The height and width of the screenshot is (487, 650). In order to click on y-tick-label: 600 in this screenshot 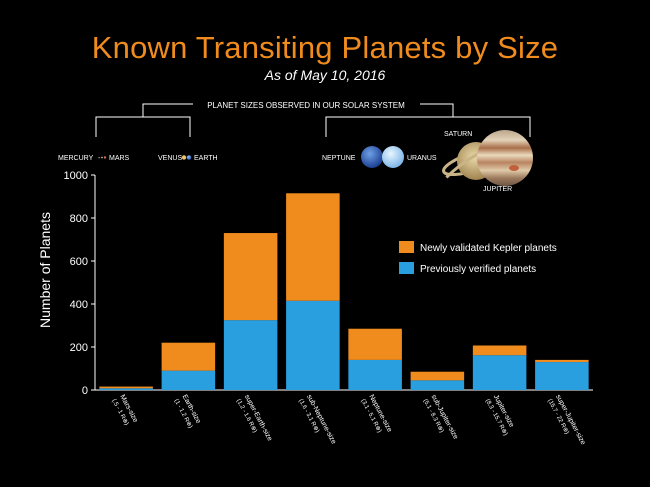, I will do `click(79, 262)`.